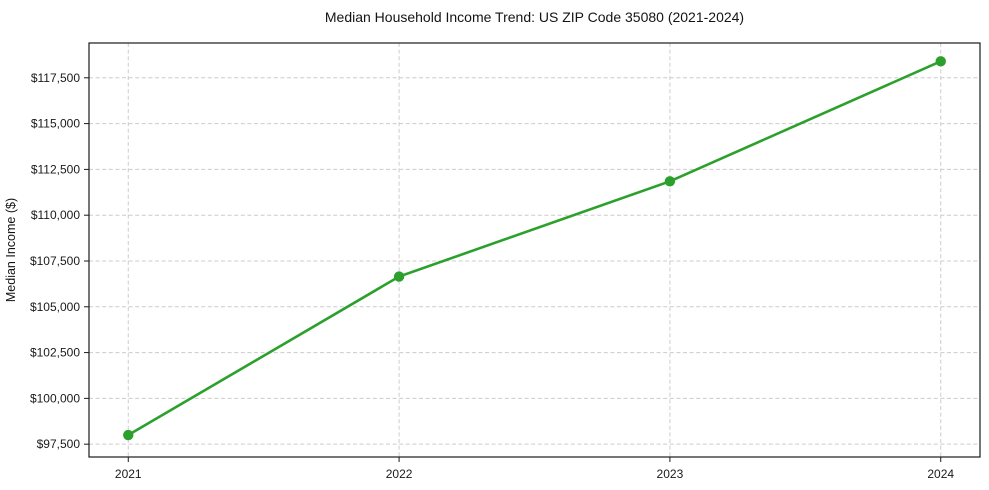 This screenshot has height=490, width=989. Describe the element at coordinates (55, 169) in the screenshot. I see `y-tick-label: $112,500` at that location.